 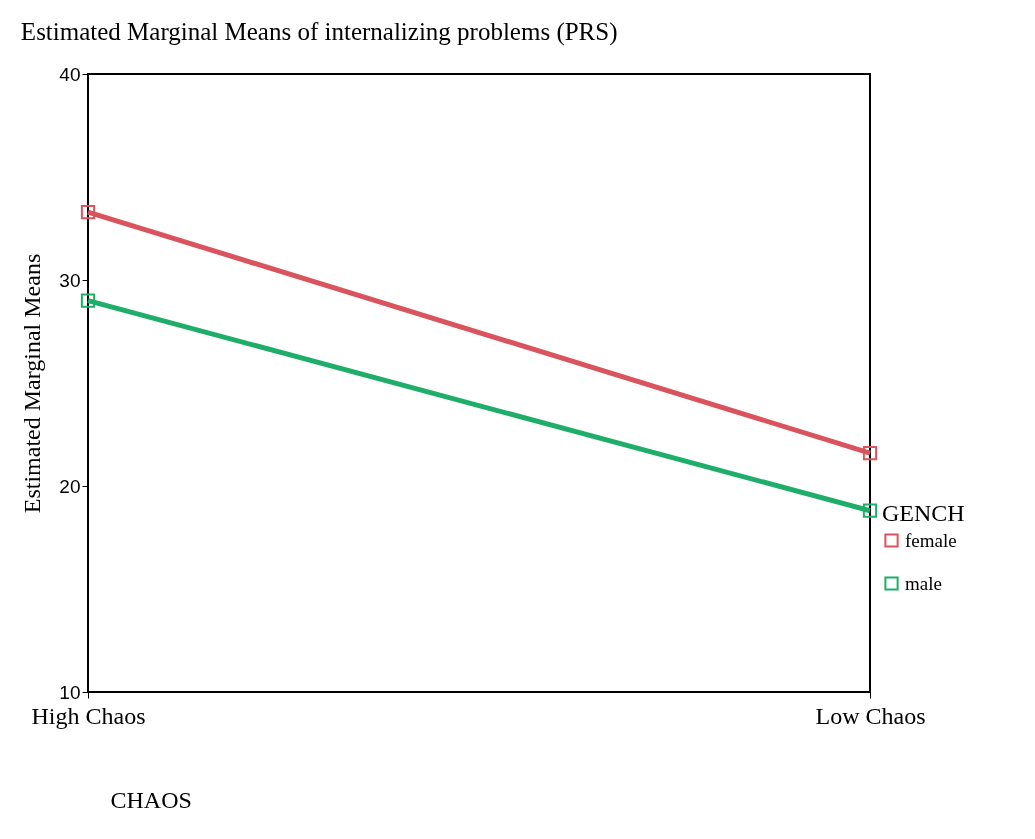 I want to click on legend-label: female, so click(x=931, y=540).